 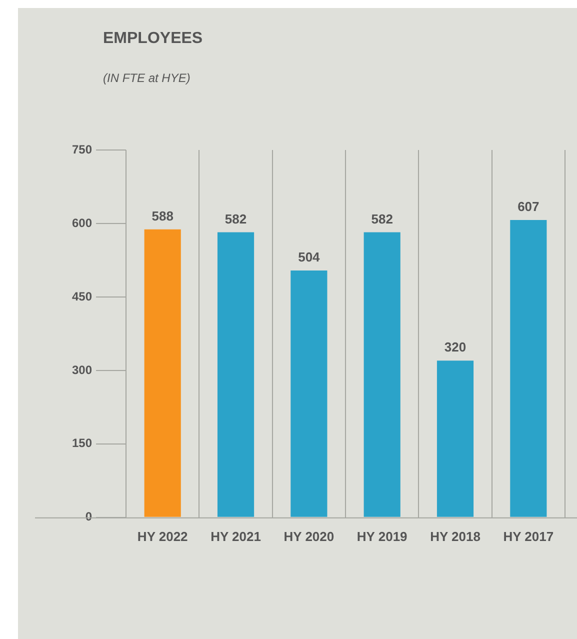 I want to click on data-label: 607, so click(x=529, y=206).